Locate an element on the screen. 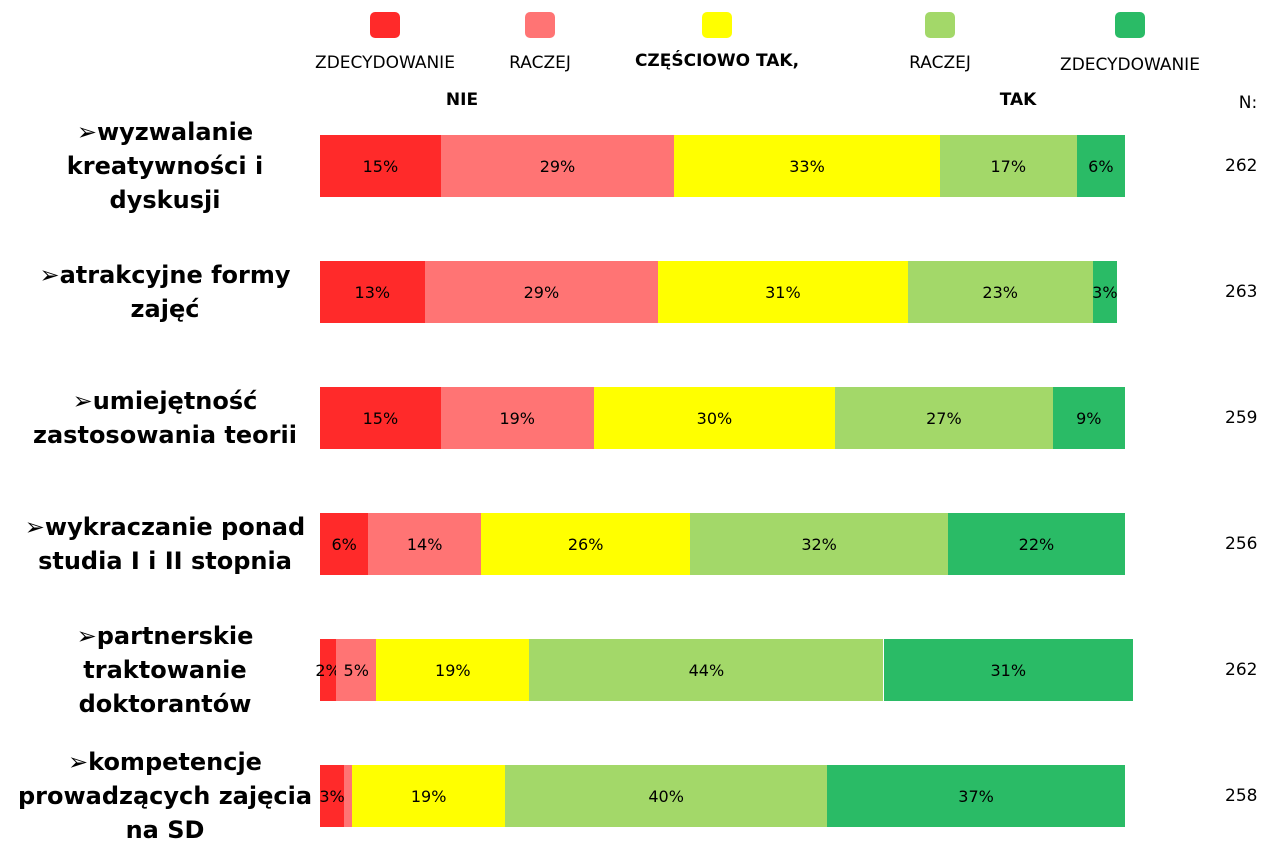 The height and width of the screenshot is (850, 1263). value-label: 30% is located at coordinates (714, 418).